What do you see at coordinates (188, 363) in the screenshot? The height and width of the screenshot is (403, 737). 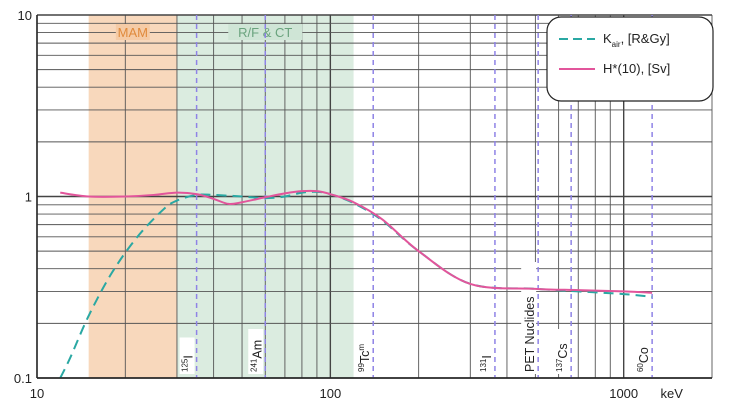 I see `nuclide-label: 125I` at bounding box center [188, 363].